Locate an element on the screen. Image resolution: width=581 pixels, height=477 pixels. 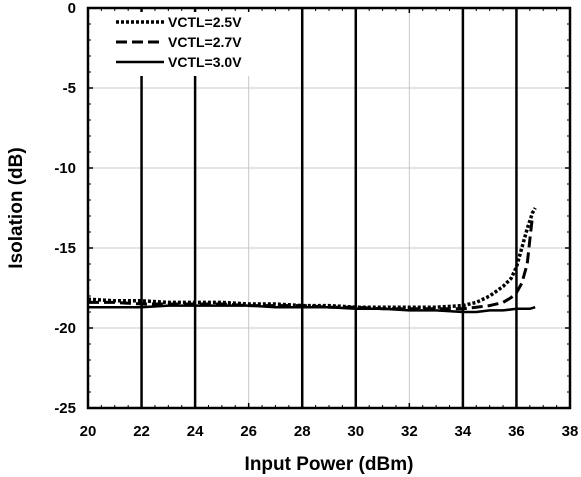
legend: VCTL=2.5V VCTL=2.7V VCTL=3.0V is located at coordinates (195, 44).